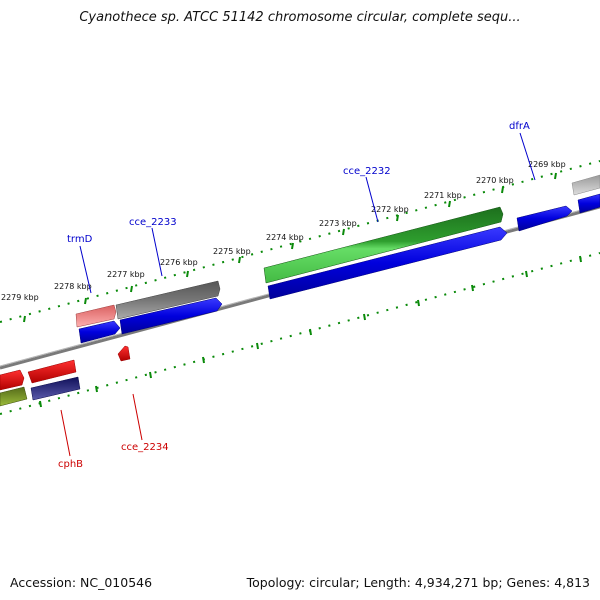 The image size is (600, 600). I want to click on kbp-label: 2278 kbp, so click(73, 286).